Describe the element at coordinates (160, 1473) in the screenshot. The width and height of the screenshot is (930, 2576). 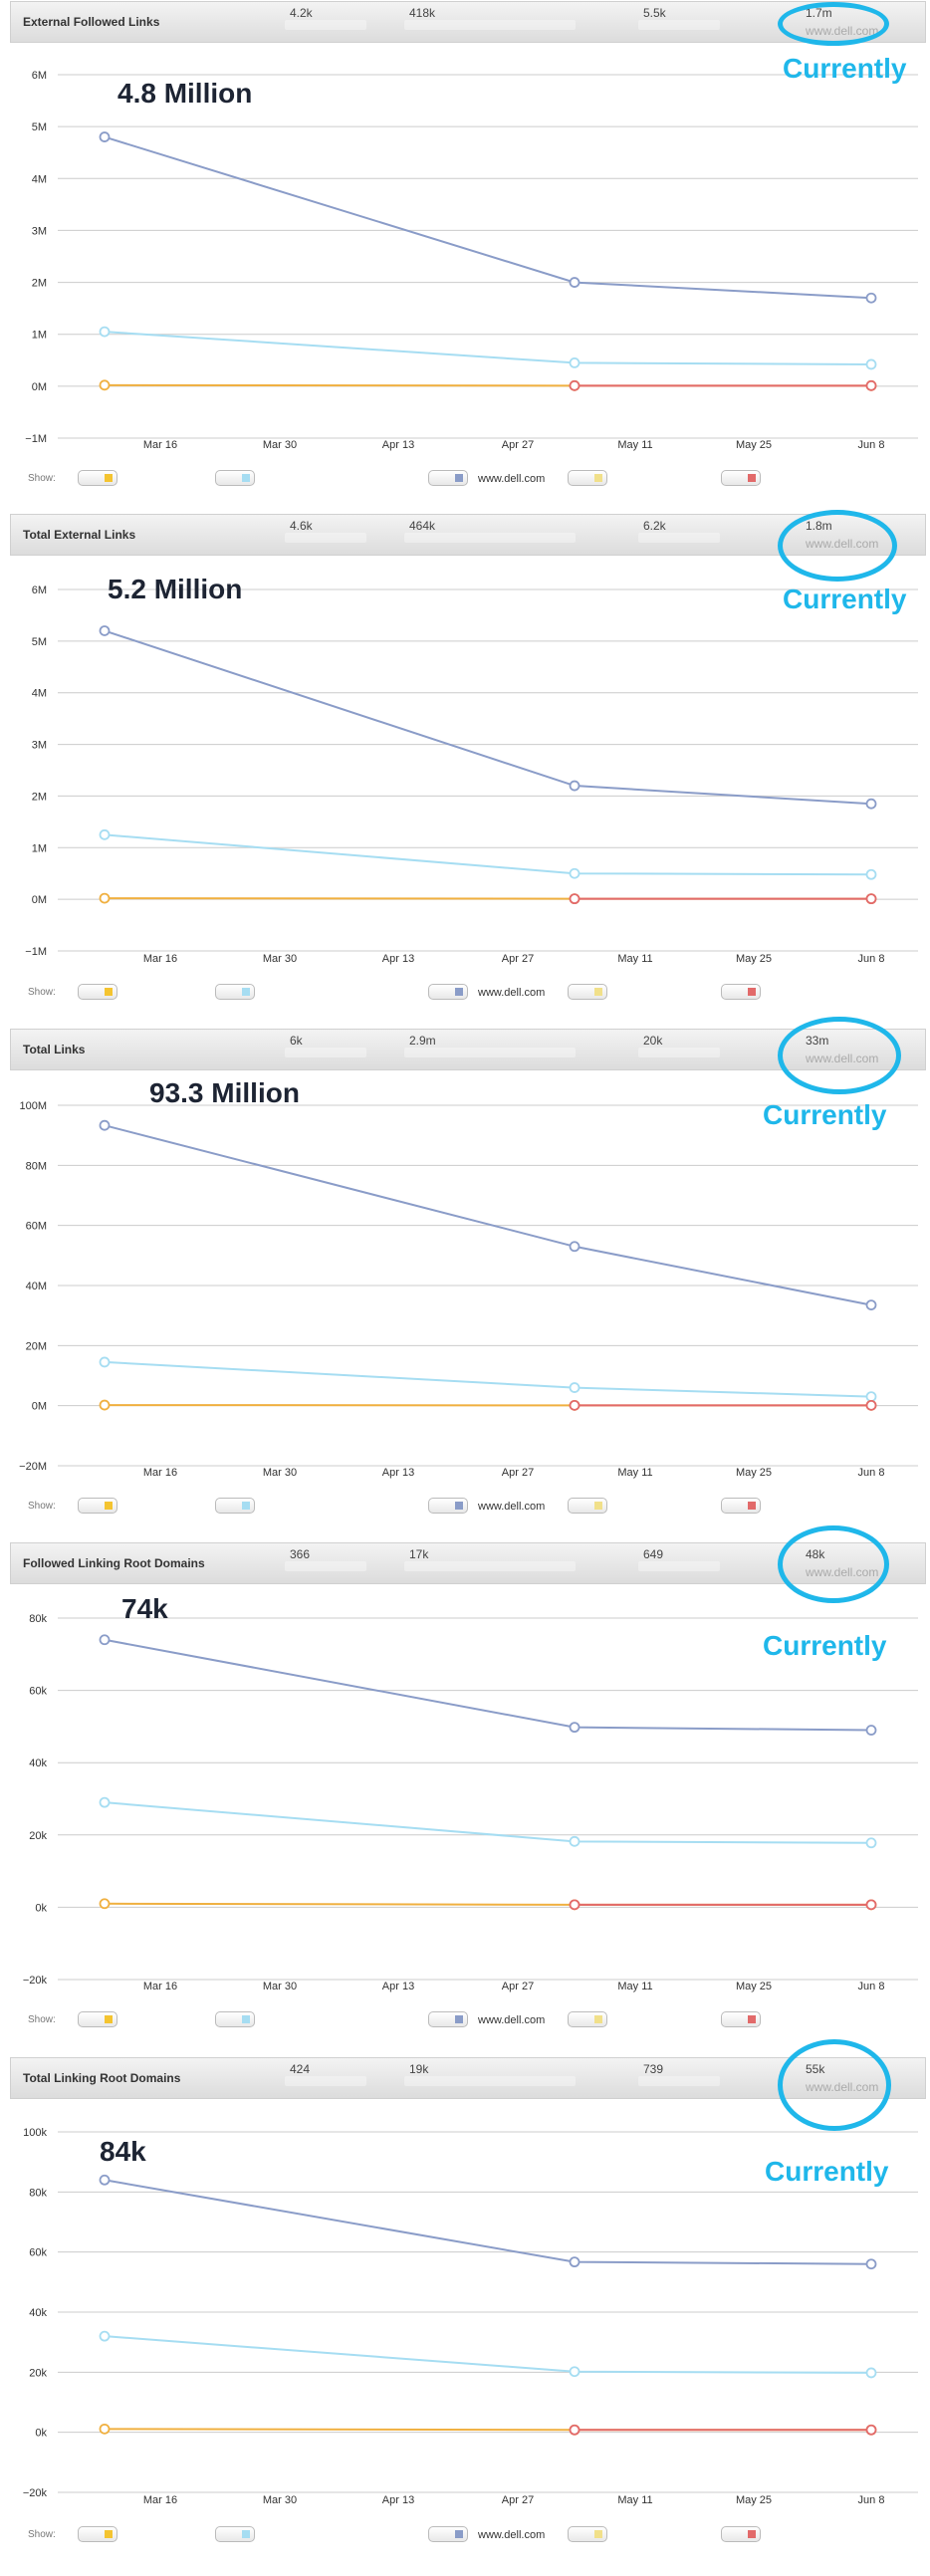
I see `x-tick-label: Mar 16` at that location.